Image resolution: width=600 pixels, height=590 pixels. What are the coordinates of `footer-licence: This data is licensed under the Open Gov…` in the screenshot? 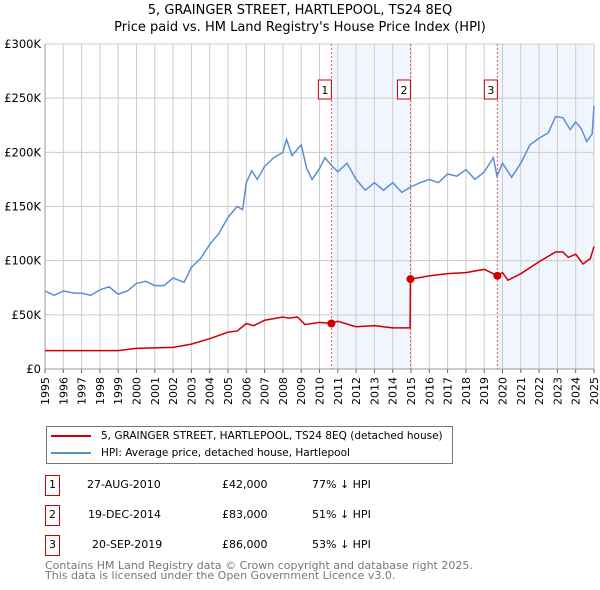 It's located at (220, 575).